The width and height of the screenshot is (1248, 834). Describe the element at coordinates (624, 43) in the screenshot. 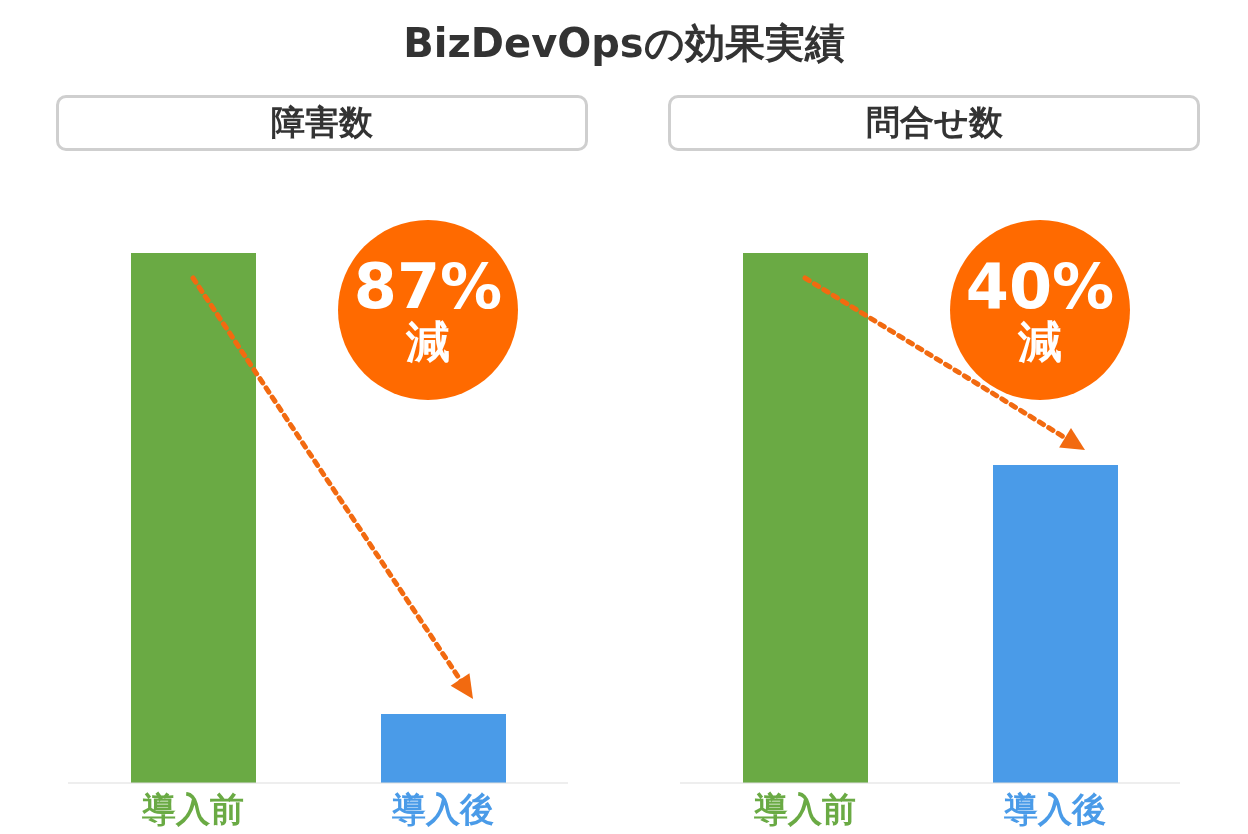

I see `chart-title: BizDevOpsの効果実績` at that location.